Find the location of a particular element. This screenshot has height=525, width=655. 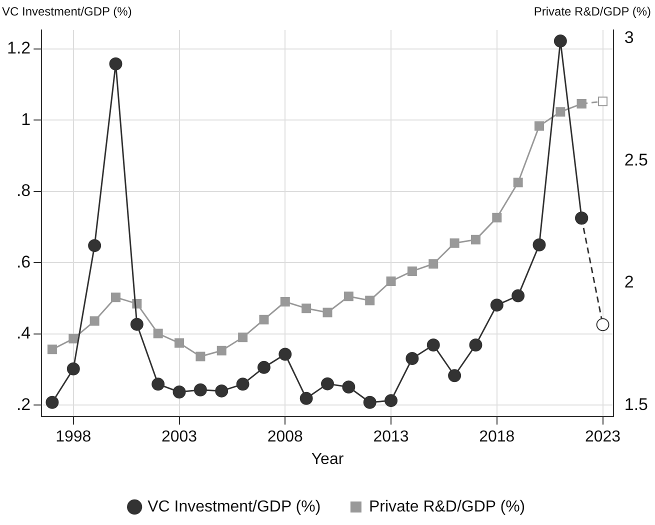

y2-tick-label: 1.5 is located at coordinates (636, 404).